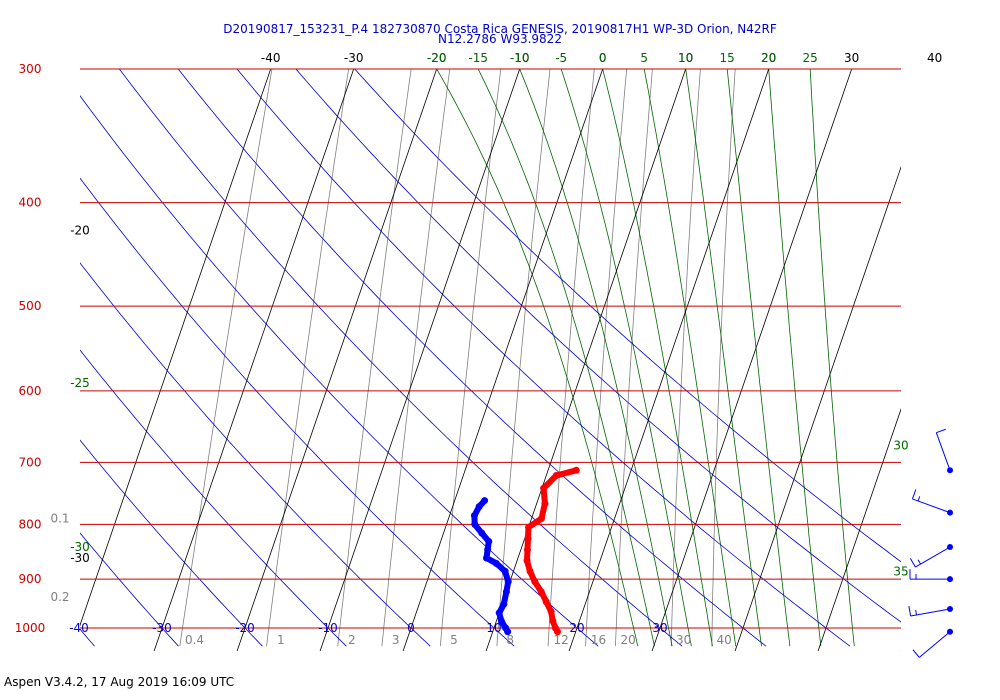 The width and height of the screenshot is (1000, 700). What do you see at coordinates (80, 383) in the screenshot?
I see `moist-adiabat-side-label--25: -25` at bounding box center [80, 383].